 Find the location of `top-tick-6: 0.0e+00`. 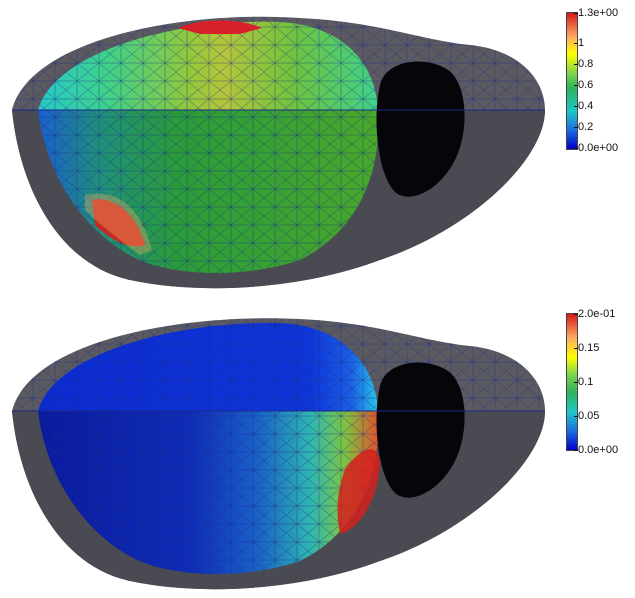

top-tick-6: 0.0e+00 is located at coordinates (596, 148).